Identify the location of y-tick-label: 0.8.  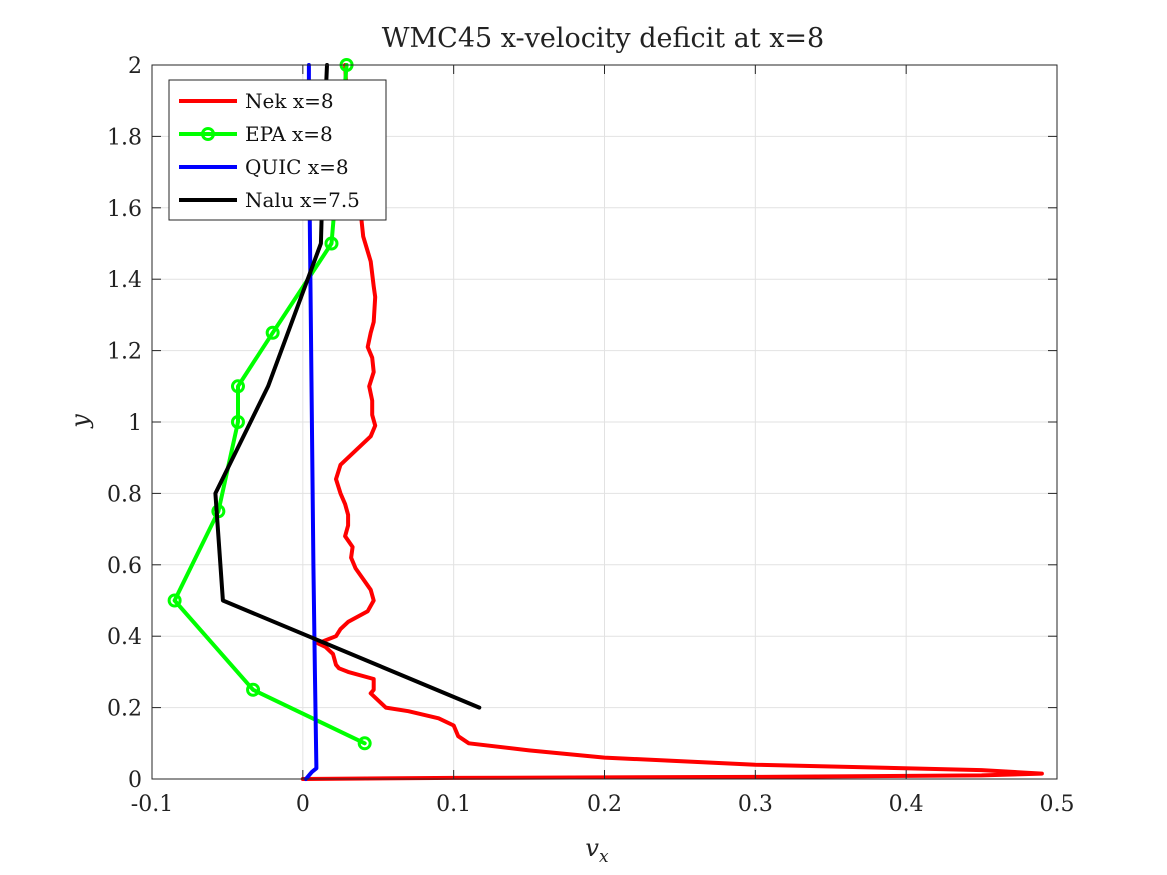
(124, 494).